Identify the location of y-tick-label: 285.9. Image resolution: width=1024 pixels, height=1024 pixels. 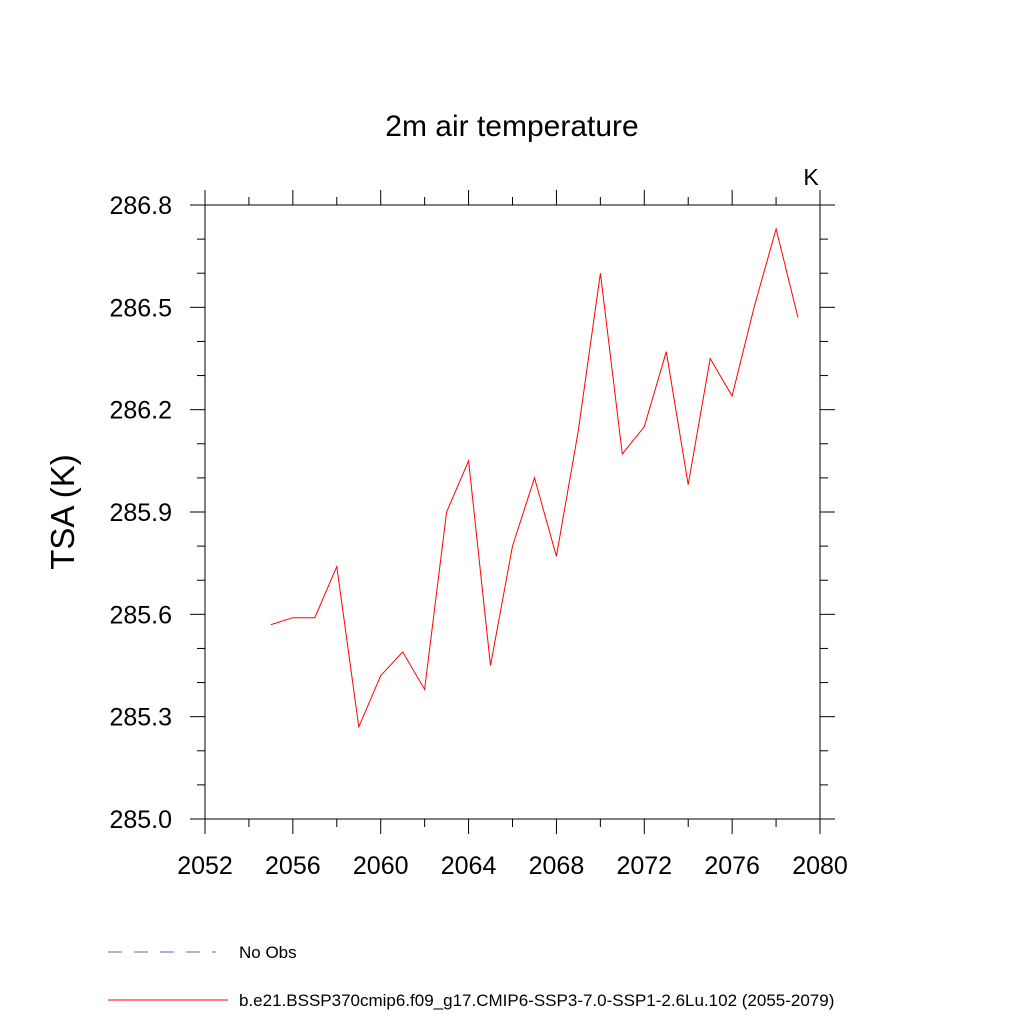
(140, 513).